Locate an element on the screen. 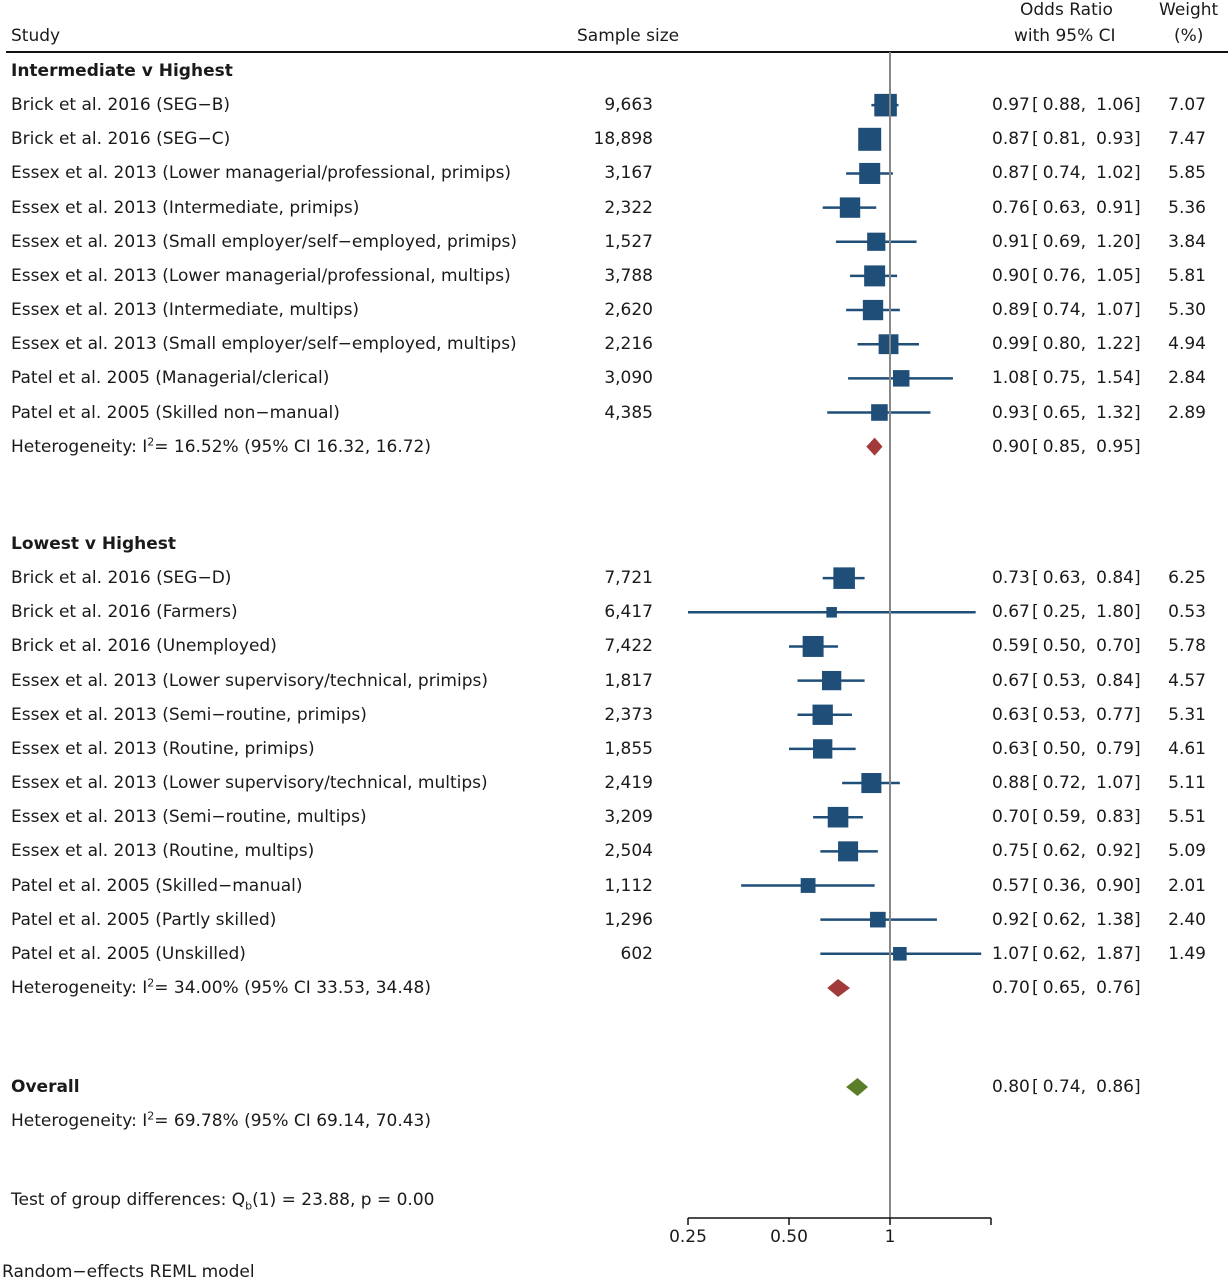 The image size is (1232, 1282). header-weight: Weight is located at coordinates (1189, 10).